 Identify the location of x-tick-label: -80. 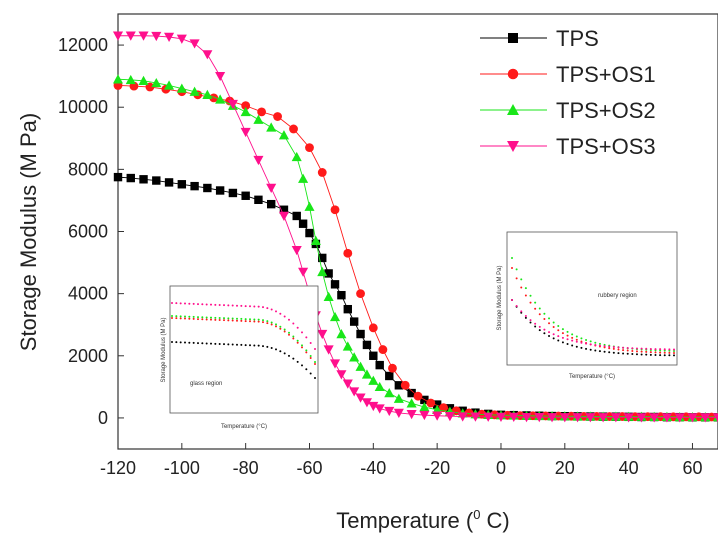
(246, 468).